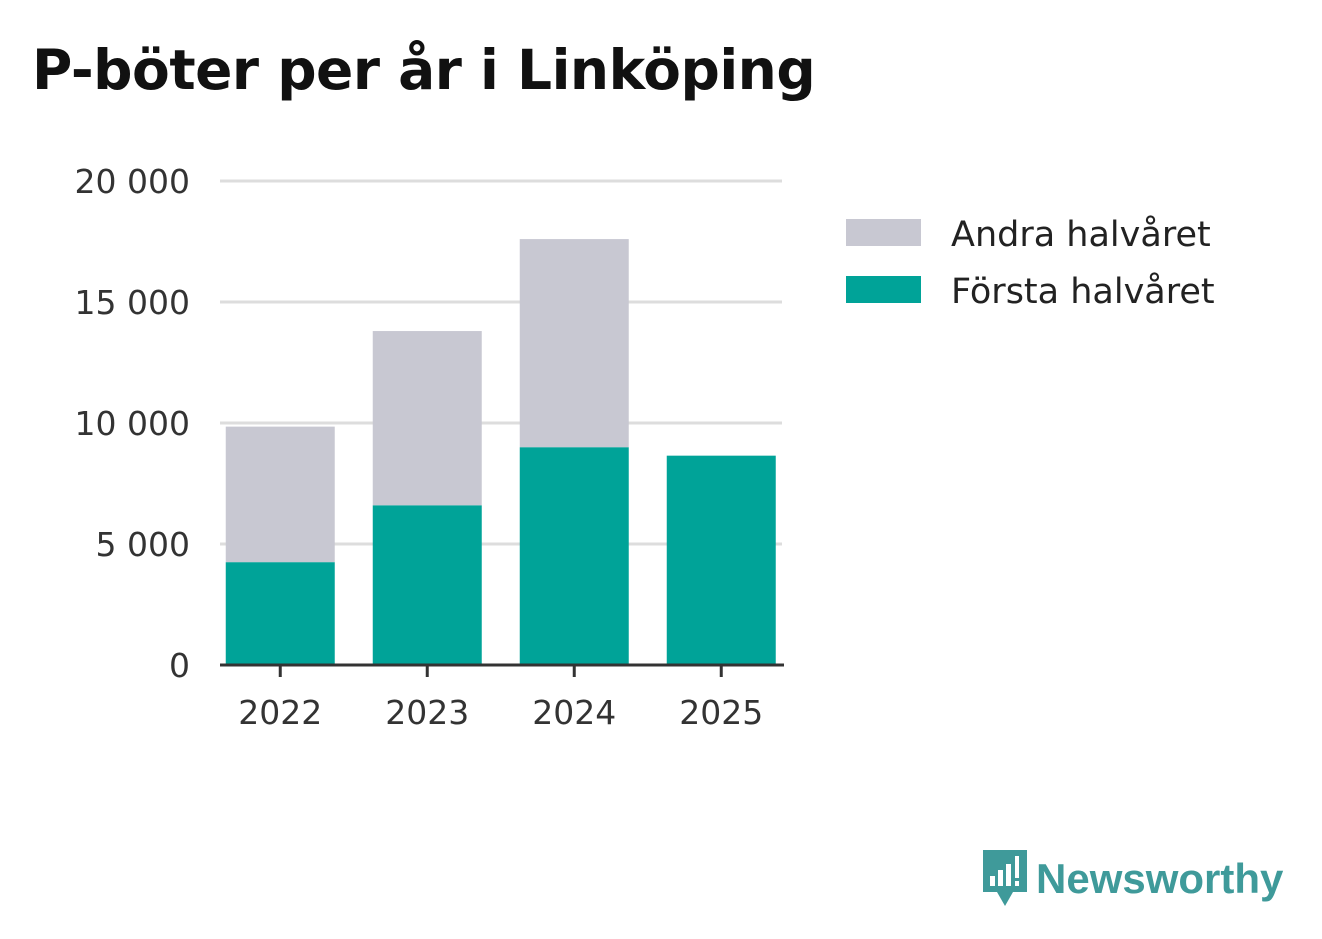 The width and height of the screenshot is (1322, 939). I want to click on y-tick-label: 5 000, so click(143, 544).